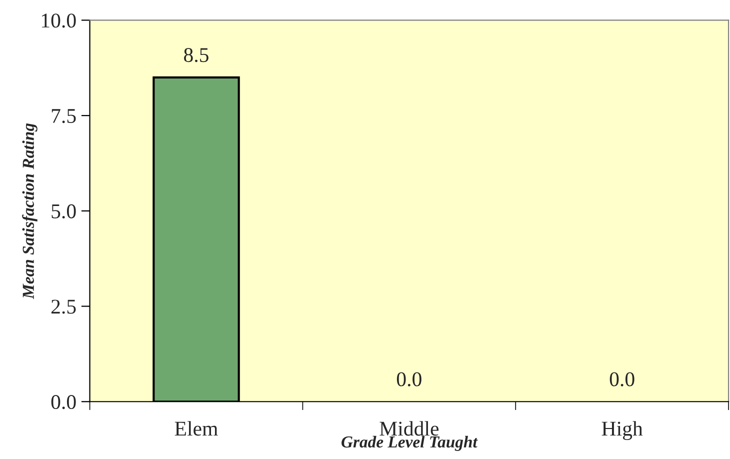  I want to click on x-tick-label: Middle, so click(409, 428).